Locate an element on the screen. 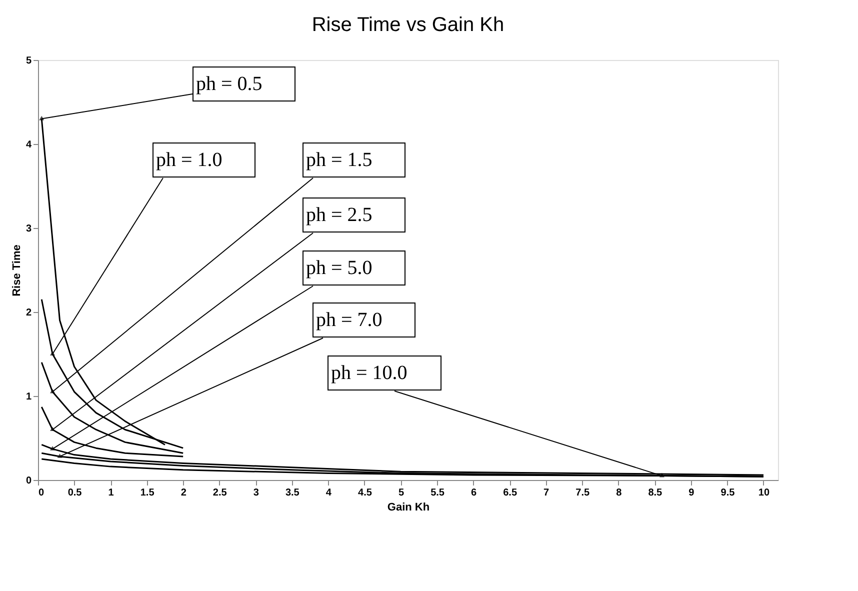 The image size is (858, 591). y-tick-label: 0 is located at coordinates (29, 481).